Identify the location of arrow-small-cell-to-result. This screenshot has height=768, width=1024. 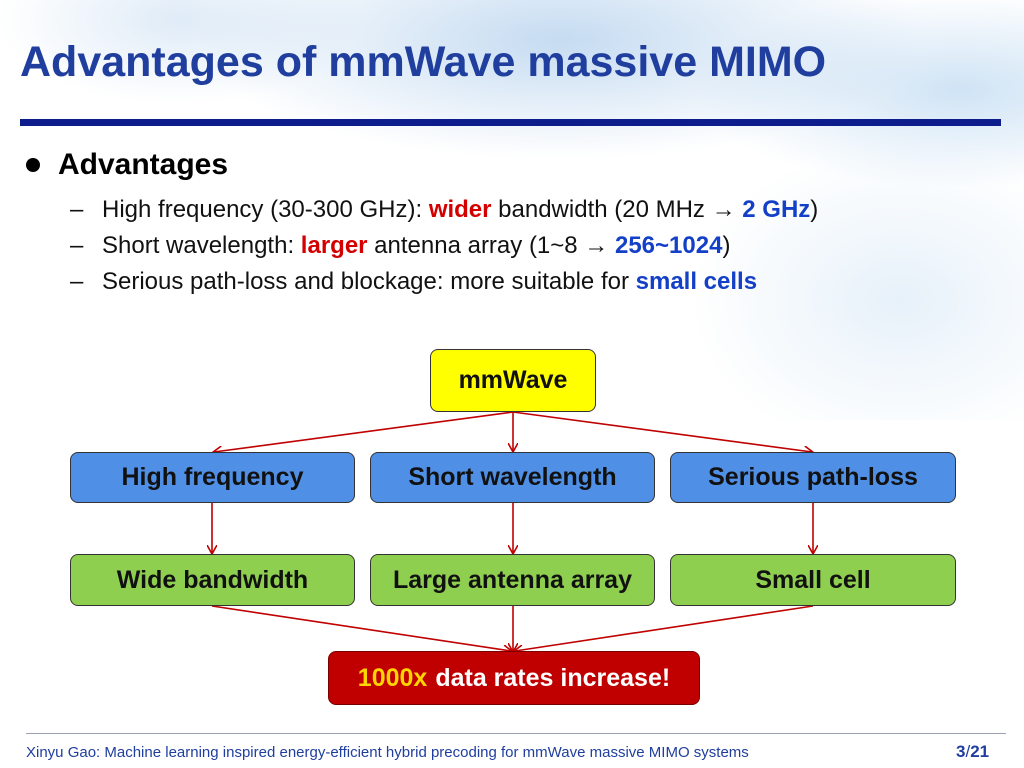
(664, 628).